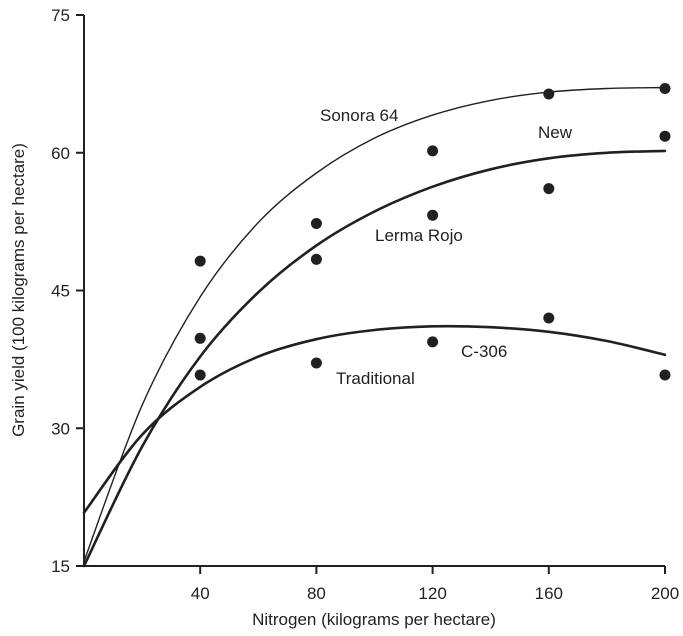 The width and height of the screenshot is (683, 636). Describe the element at coordinates (555, 132) in the screenshot. I see `group-label-new: New` at that location.